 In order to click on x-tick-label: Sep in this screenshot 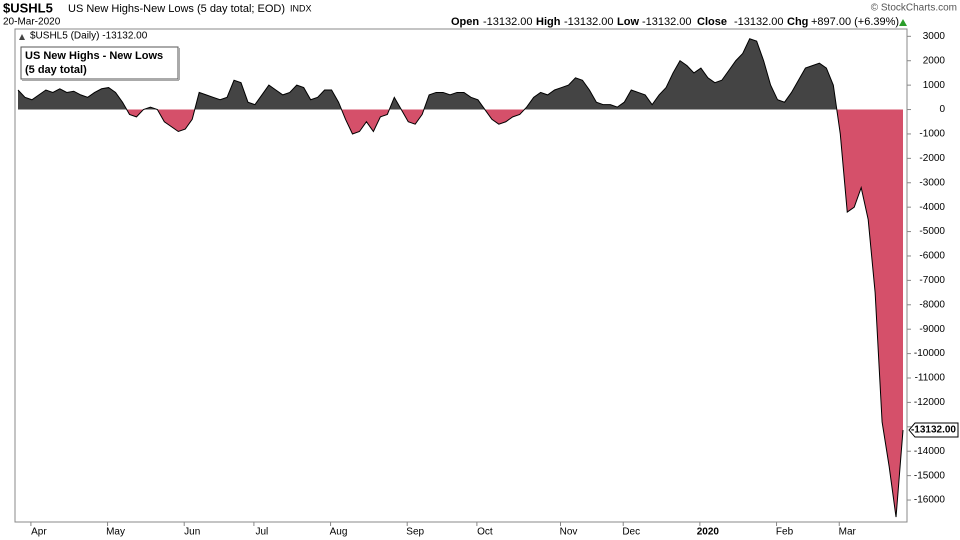, I will do `click(415, 532)`.